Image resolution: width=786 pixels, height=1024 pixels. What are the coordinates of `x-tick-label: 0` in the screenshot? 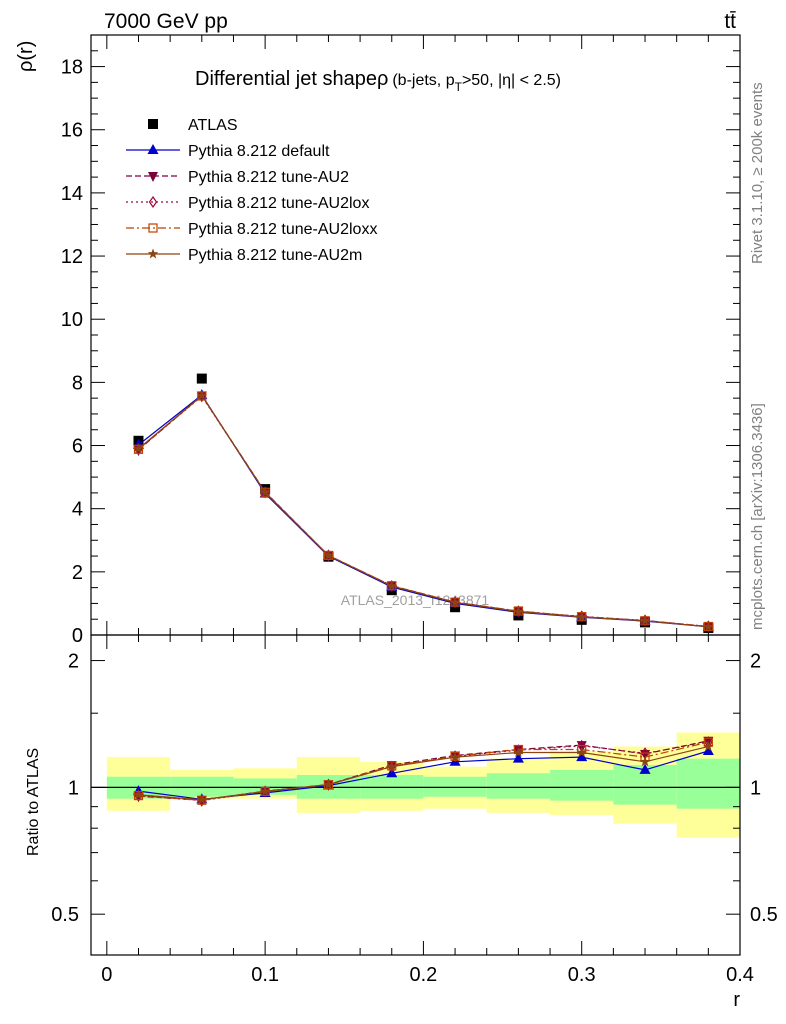 It's located at (106, 975).